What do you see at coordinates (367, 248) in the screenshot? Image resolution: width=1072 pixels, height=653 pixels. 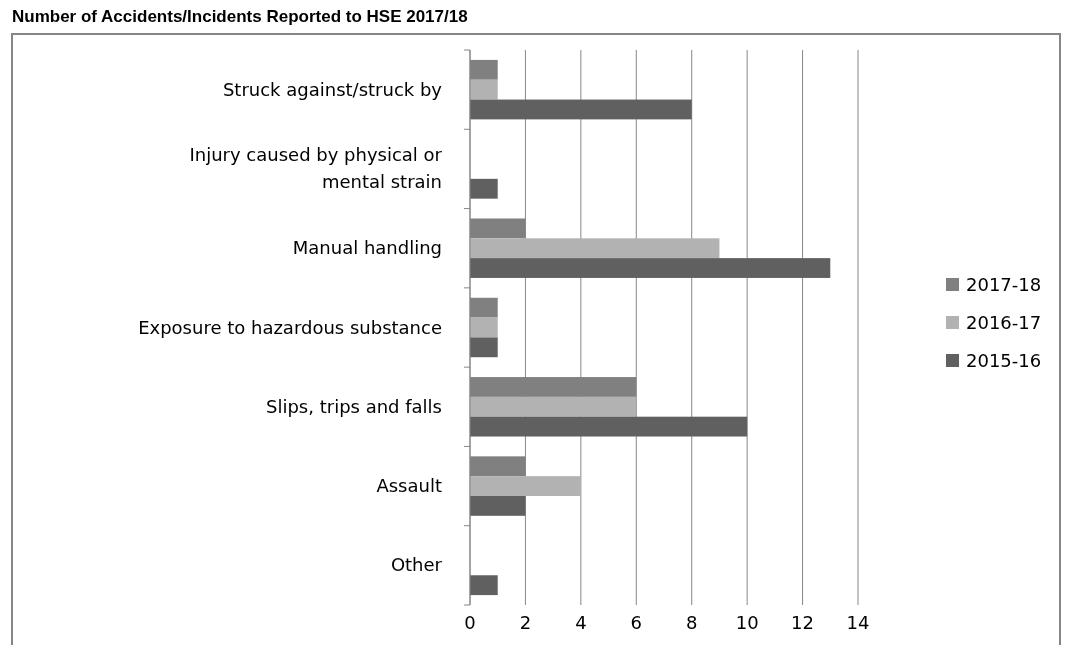 I see `y-tick-label: Manual handling` at bounding box center [367, 248].